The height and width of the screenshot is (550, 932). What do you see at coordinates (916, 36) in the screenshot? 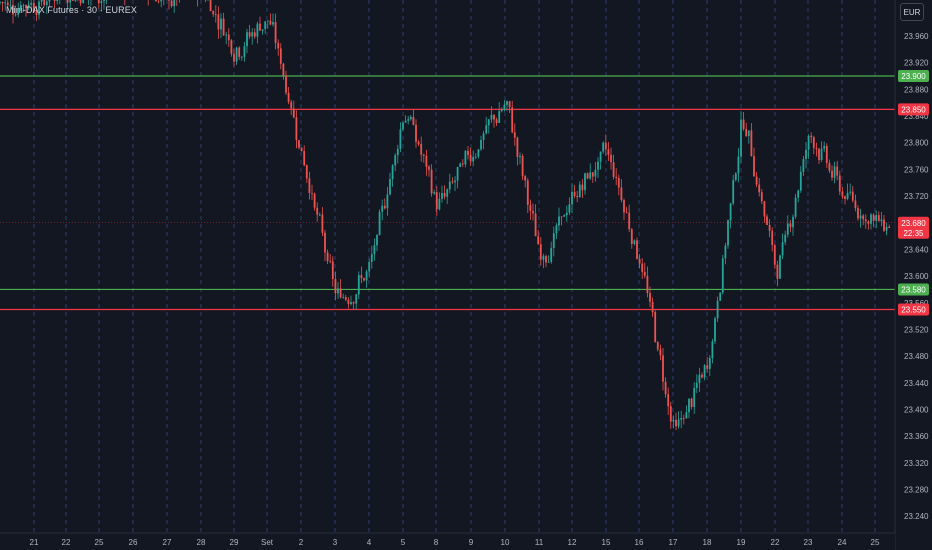
I see `y-tick-label: 23.960` at bounding box center [916, 36].